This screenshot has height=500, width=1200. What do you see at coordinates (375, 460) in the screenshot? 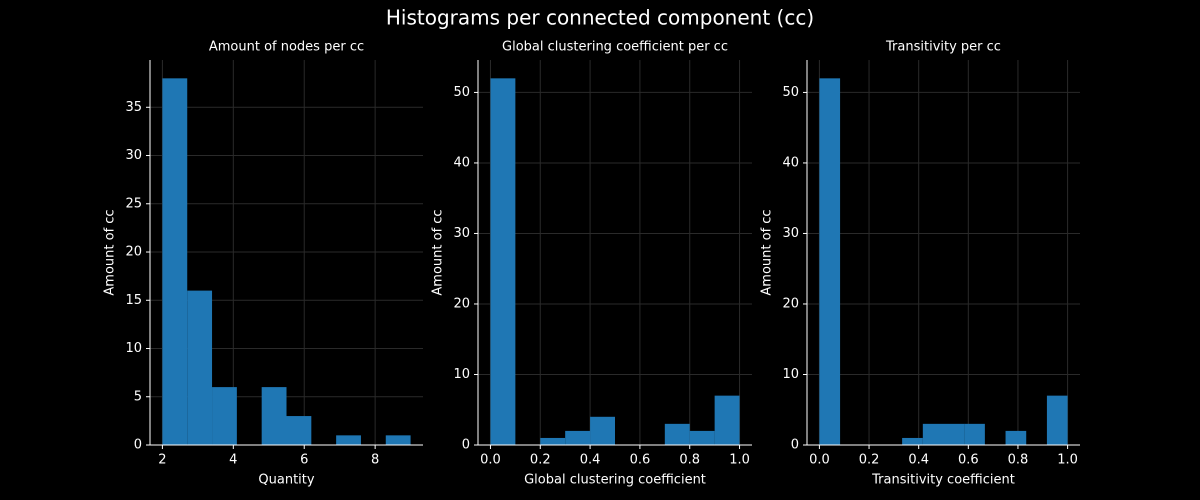
I see `x-tick-label: 8` at bounding box center [375, 460].